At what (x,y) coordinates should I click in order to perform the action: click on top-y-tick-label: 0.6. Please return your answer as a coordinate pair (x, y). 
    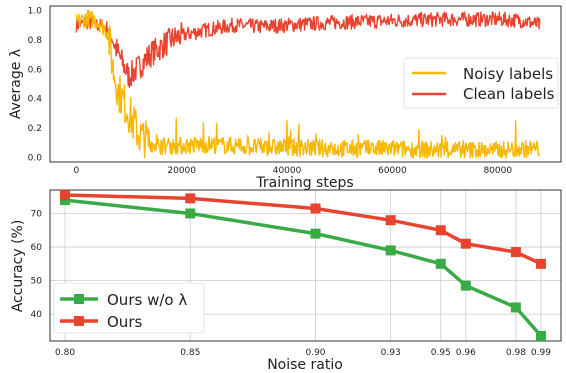
    Looking at the image, I should click on (35, 70).